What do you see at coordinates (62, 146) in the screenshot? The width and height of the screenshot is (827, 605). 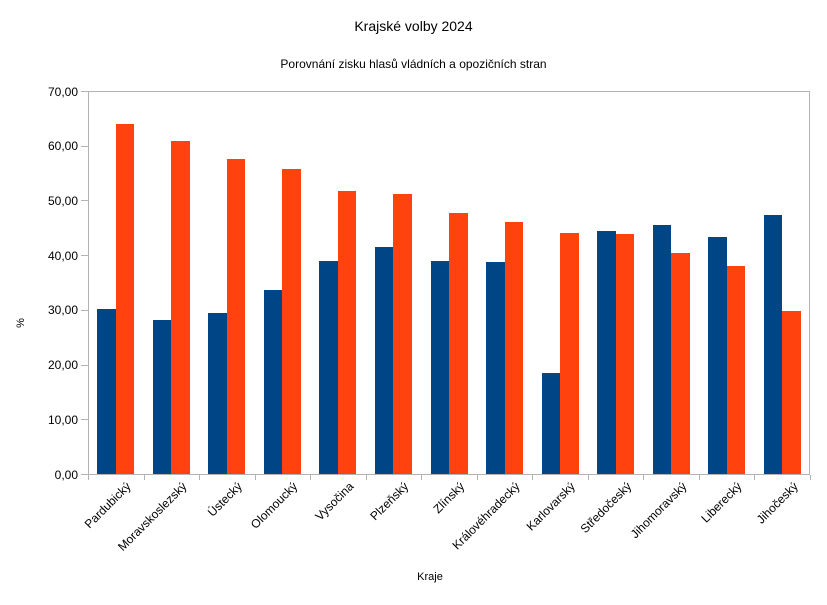 I see `y-axis-tick-label: 60,00` at bounding box center [62, 146].